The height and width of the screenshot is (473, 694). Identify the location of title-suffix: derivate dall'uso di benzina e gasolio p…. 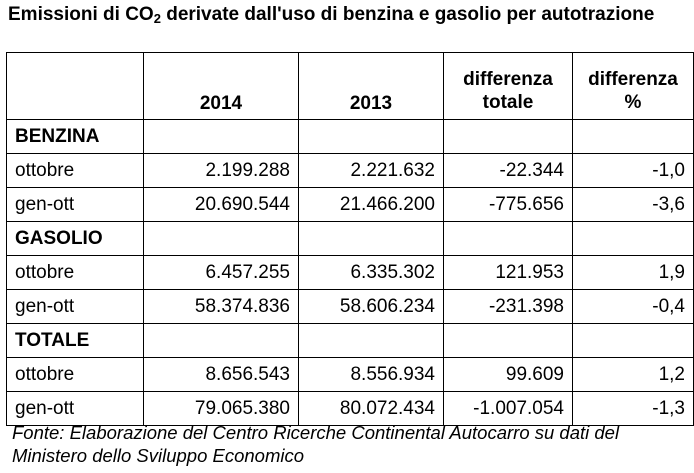
(407, 14).